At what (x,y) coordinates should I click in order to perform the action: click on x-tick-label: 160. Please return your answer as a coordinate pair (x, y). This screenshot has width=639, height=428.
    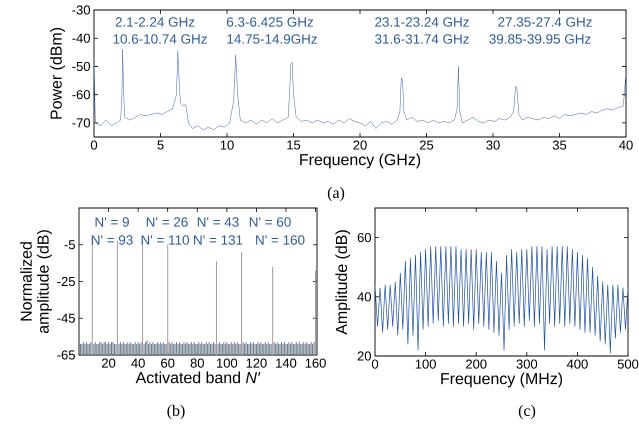
    Looking at the image, I should click on (316, 363).